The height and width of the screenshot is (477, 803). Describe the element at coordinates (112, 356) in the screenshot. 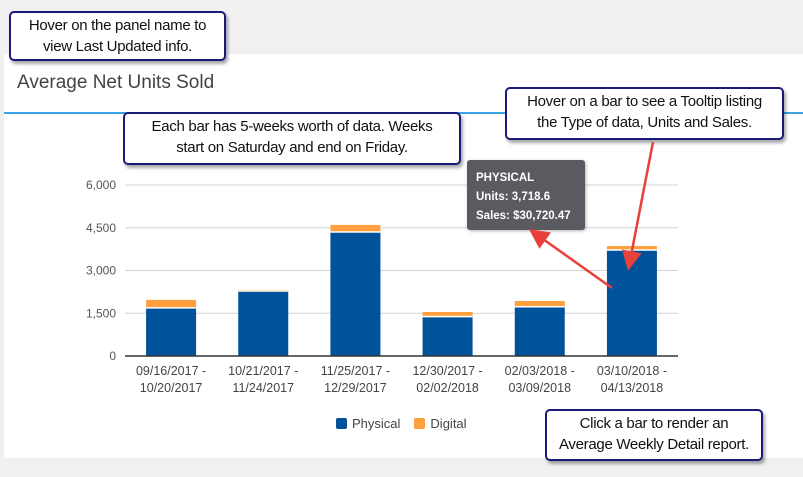

I see `y-tick-label: 0` at that location.